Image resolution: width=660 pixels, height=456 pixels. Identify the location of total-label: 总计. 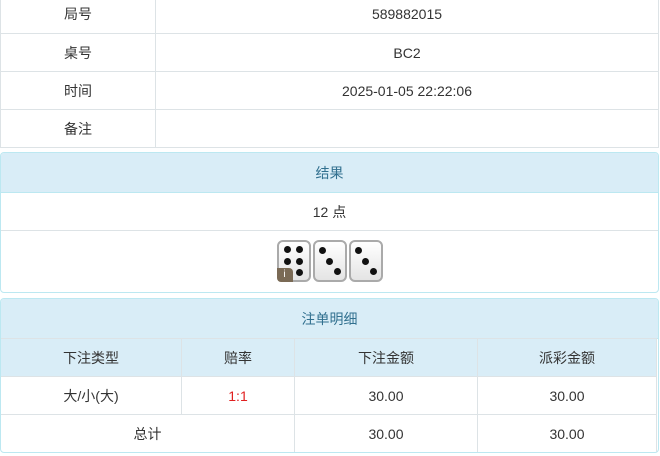
(148, 433).